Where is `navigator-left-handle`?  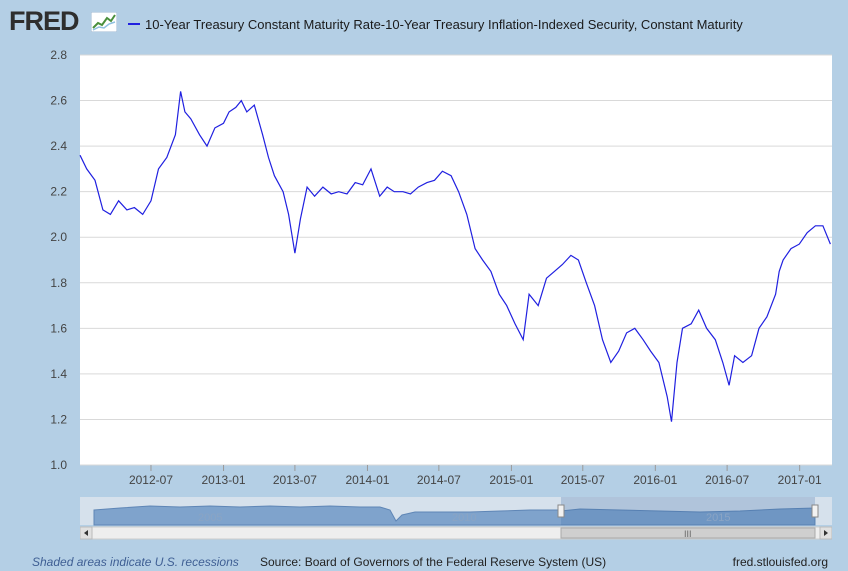
navigator-left-handle is located at coordinates (561, 511).